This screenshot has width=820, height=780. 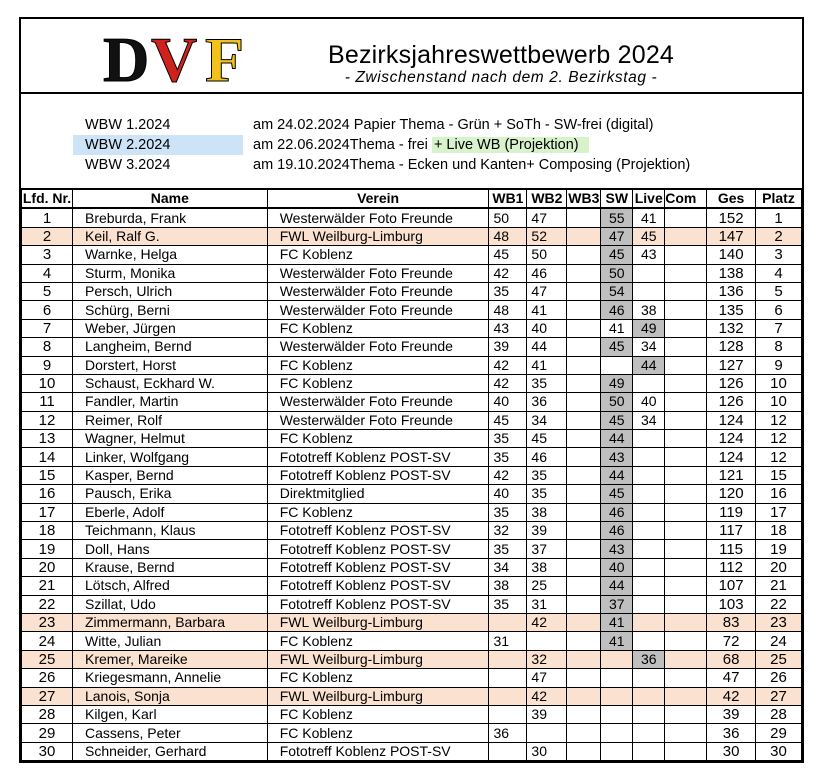 I want to click on svg-text: F, so click(x=224, y=56).